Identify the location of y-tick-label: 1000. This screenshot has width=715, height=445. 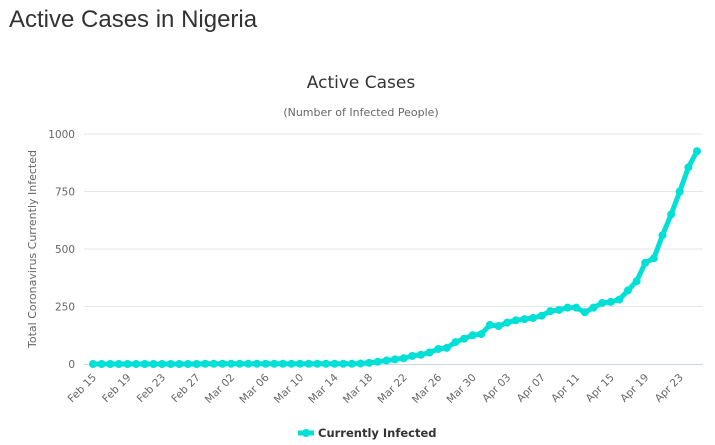
(61, 135).